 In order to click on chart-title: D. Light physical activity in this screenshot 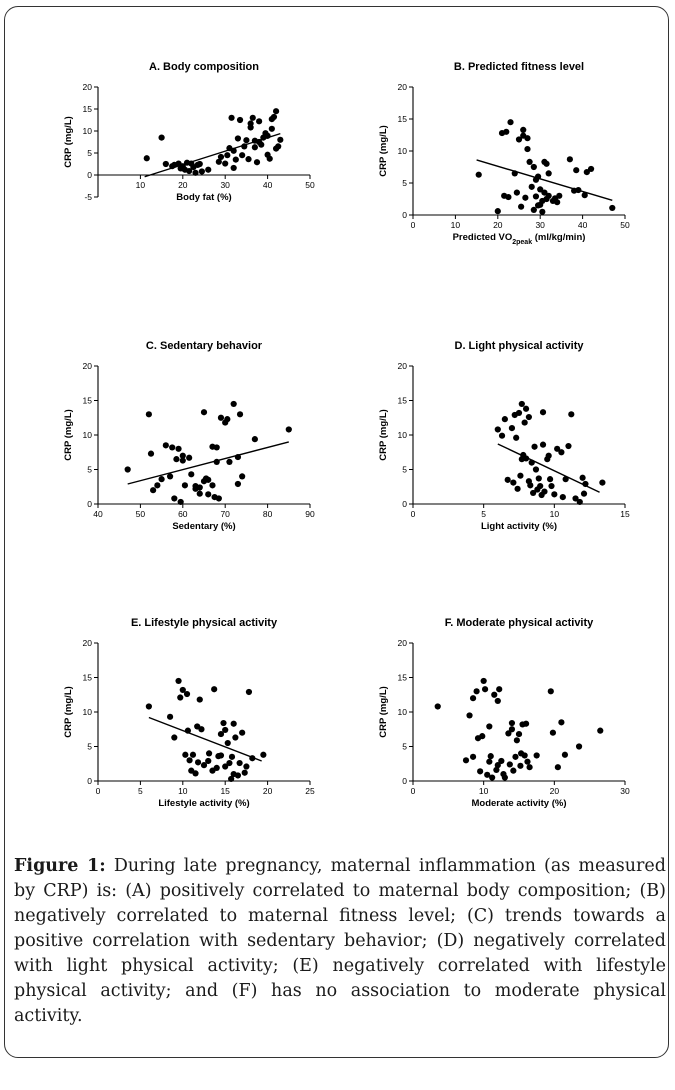, I will do `click(520, 346)`.